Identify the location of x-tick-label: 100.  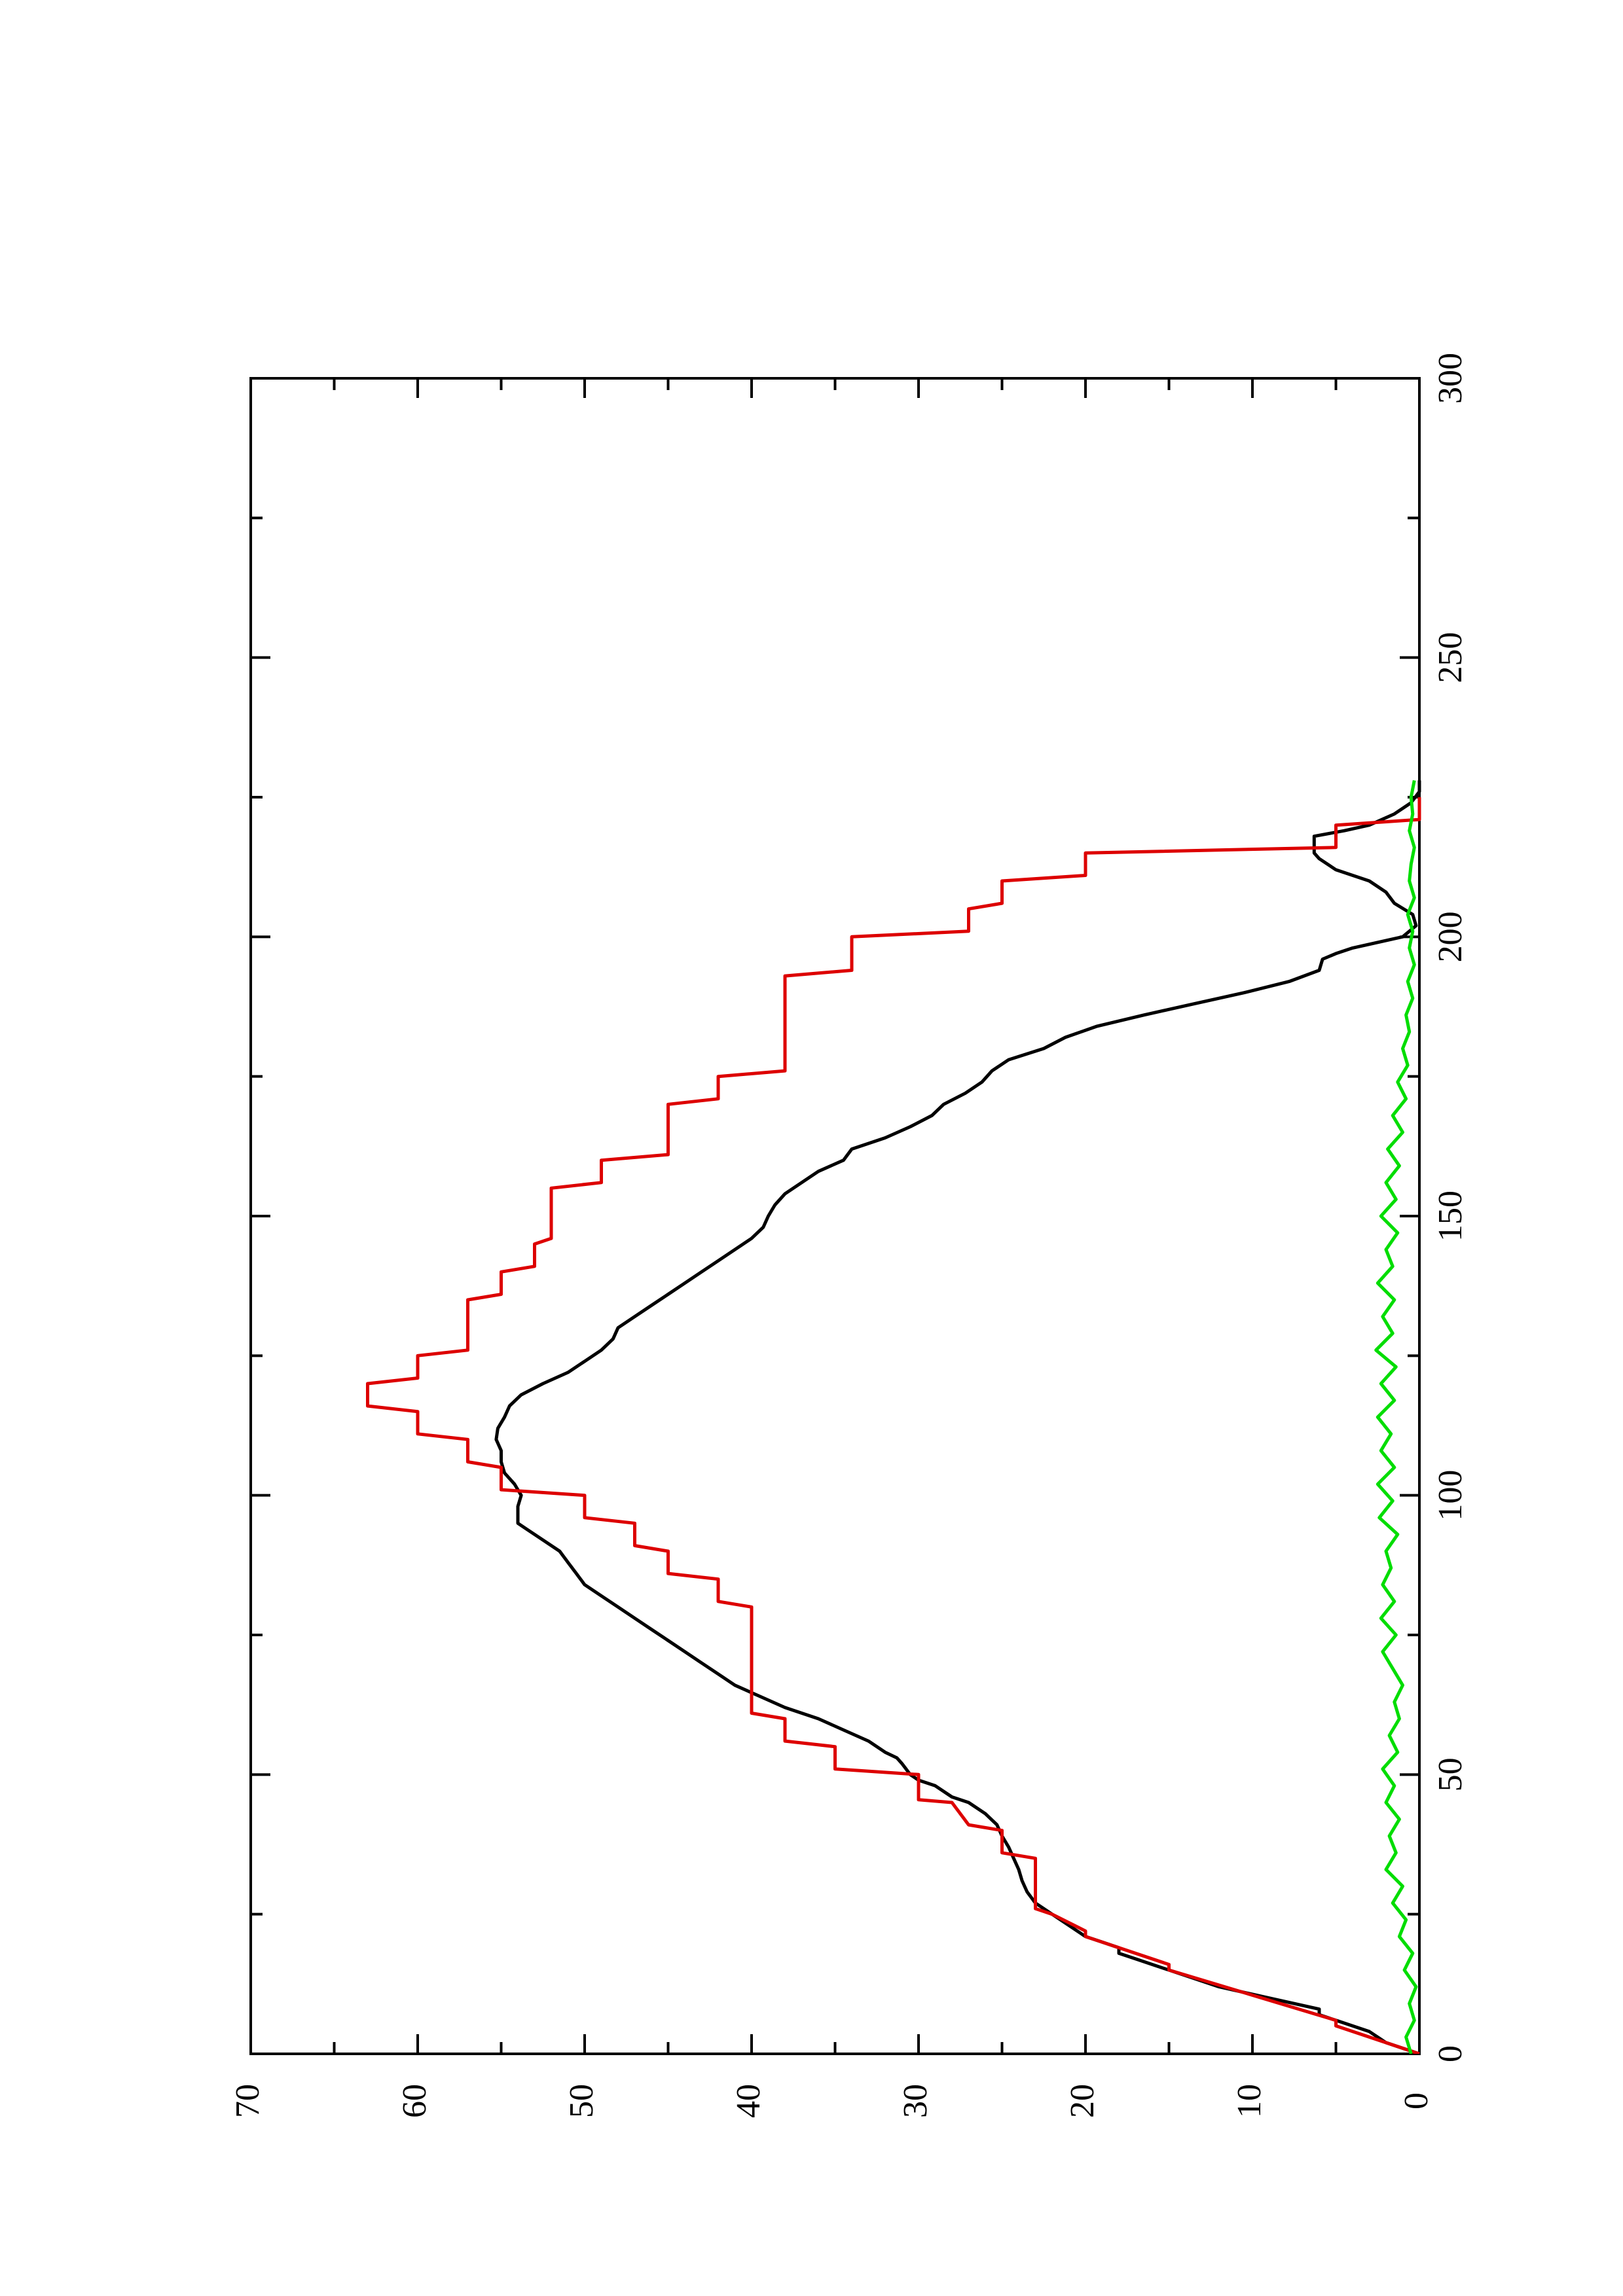
(1450, 1495).